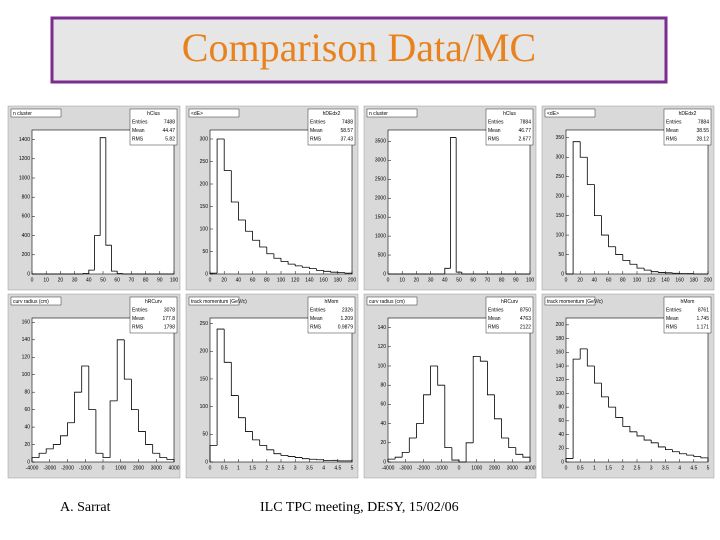 The height and width of the screenshot is (540, 720). What do you see at coordinates (702, 319) in the screenshot?
I see `stats-value: 1.745` at bounding box center [702, 319].